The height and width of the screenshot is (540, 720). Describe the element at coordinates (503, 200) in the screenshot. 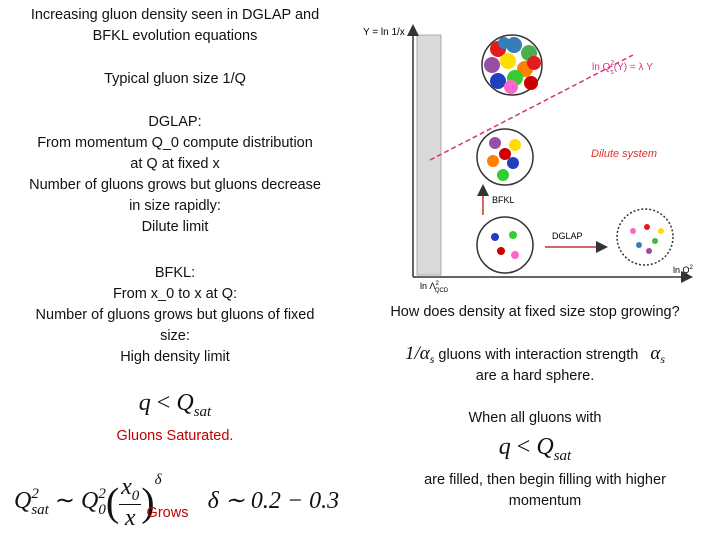

I see `bfkl-label: BFKL` at that location.